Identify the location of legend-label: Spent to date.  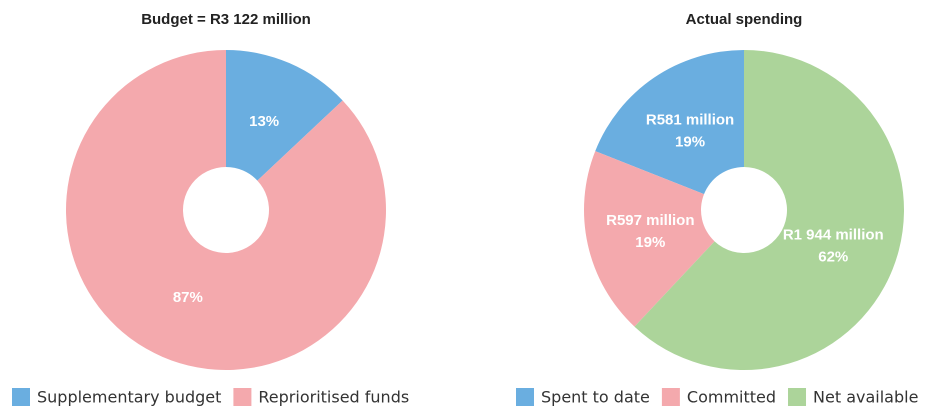
(595, 397).